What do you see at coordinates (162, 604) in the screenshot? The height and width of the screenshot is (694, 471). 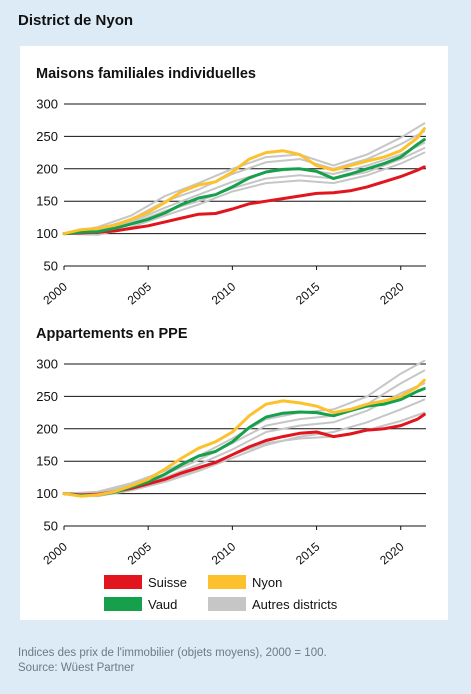 I see `legend-label-vaud: Vaud` at bounding box center [162, 604].